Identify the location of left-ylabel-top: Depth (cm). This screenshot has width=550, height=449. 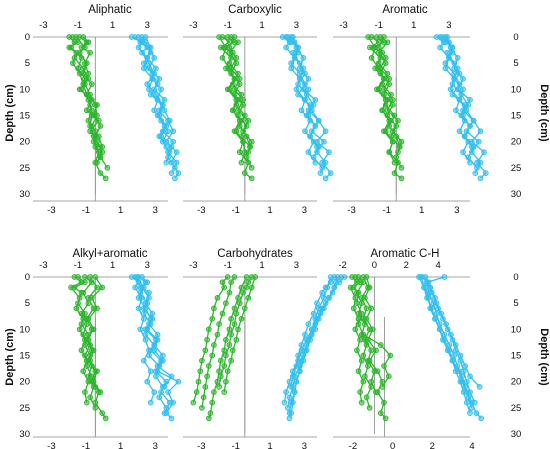
(10, 113).